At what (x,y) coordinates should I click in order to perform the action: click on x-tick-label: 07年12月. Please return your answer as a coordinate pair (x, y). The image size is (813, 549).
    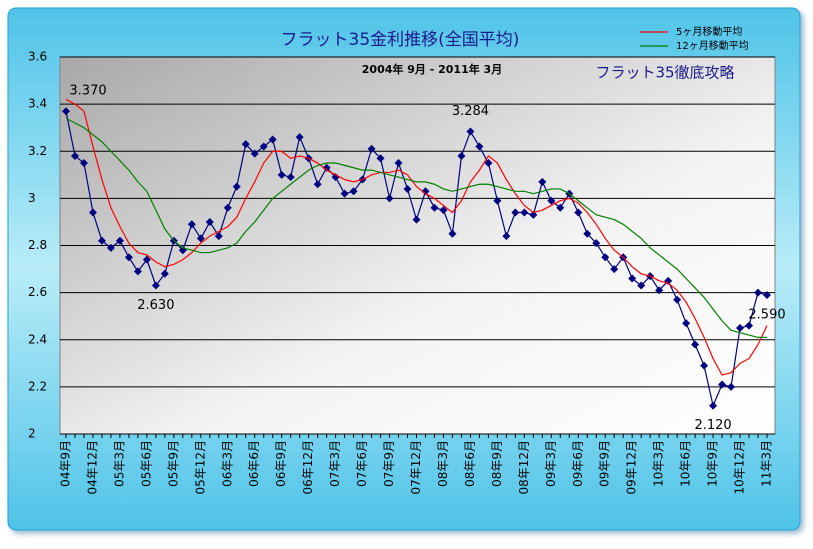
    Looking at the image, I should click on (416, 467).